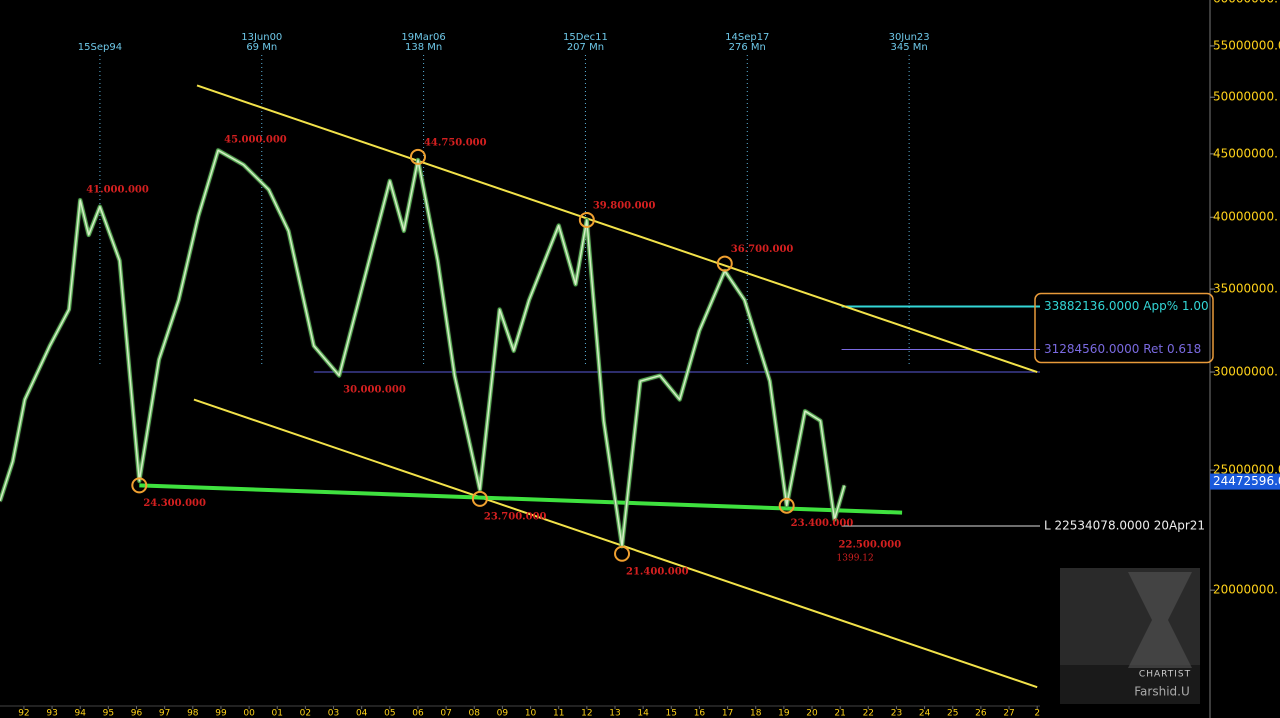 This screenshot has height=718, width=1280. Describe the element at coordinates (1037, 713) in the screenshot. I see `x-tick-label: 2` at that location.